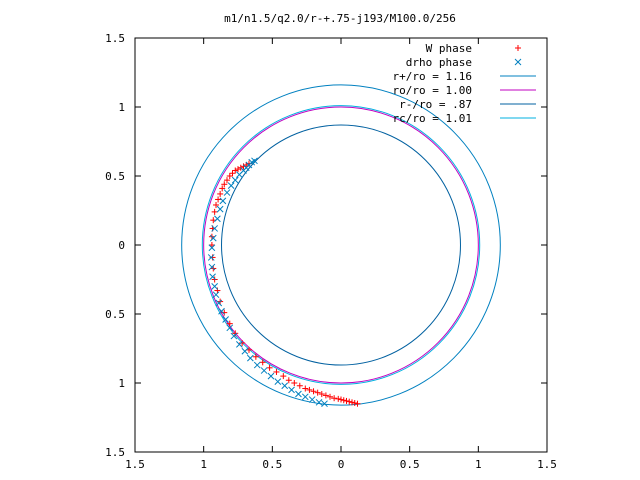  Describe the element at coordinates (435, 104) in the screenshot. I see `legend-label: r-/ro = .87` at that location.